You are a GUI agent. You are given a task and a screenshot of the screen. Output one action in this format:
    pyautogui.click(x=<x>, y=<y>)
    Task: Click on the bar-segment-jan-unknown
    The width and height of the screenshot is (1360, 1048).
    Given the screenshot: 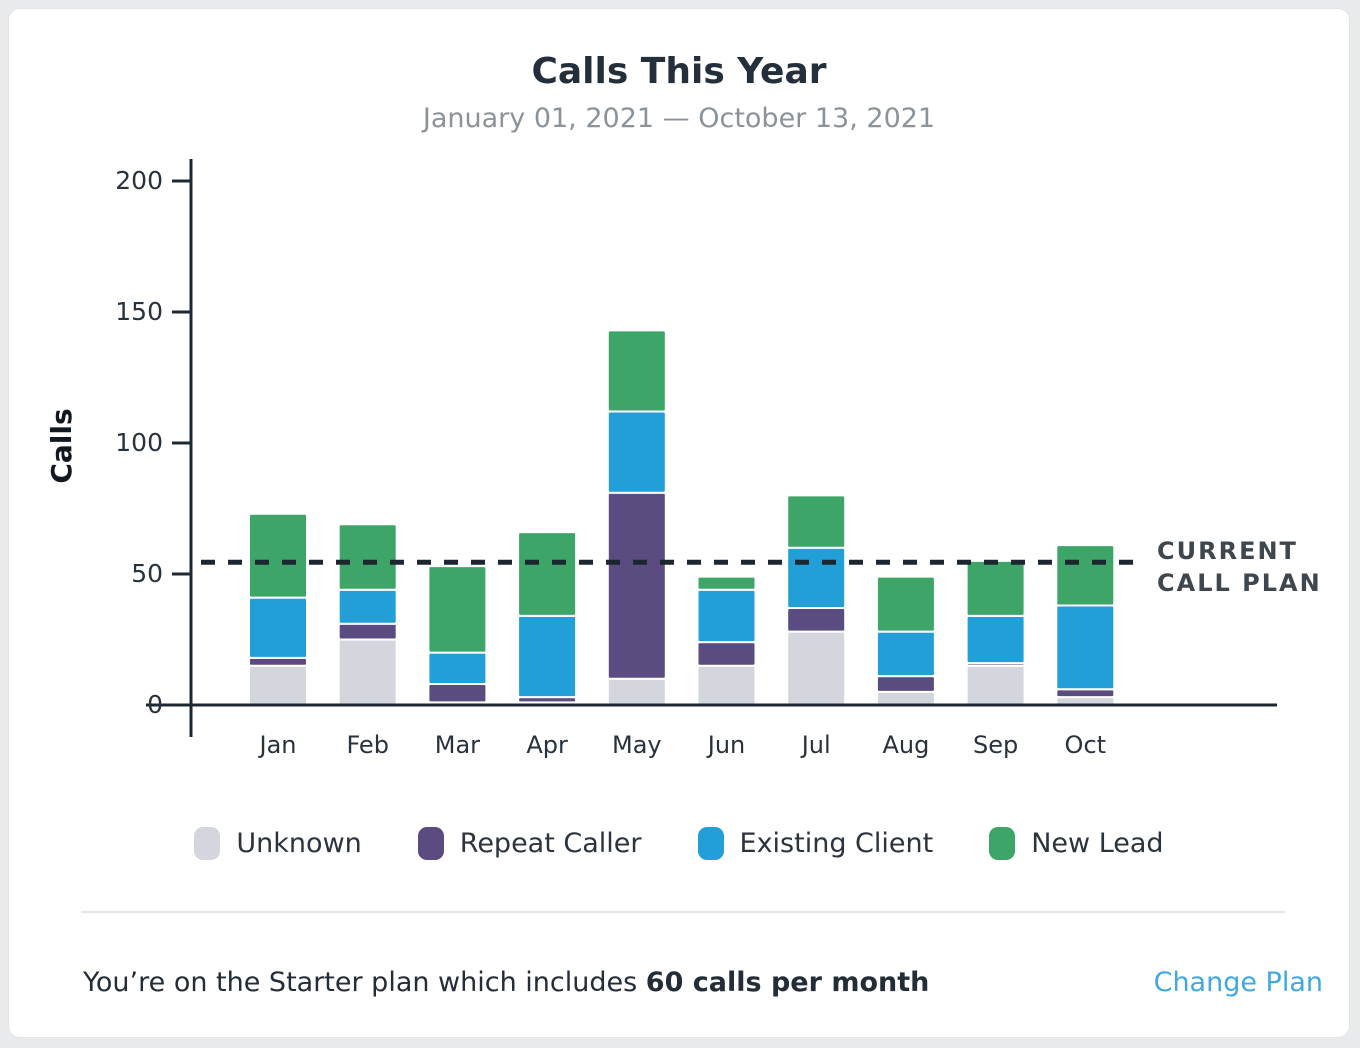 What is the action you would take?
    pyautogui.click(x=278, y=685)
    